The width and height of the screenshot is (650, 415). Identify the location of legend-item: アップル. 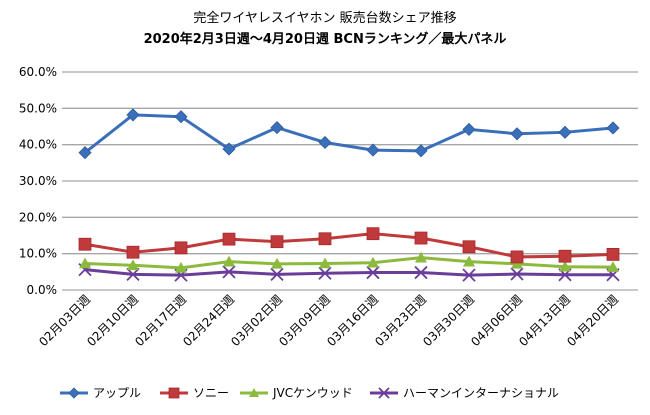
(100, 393).